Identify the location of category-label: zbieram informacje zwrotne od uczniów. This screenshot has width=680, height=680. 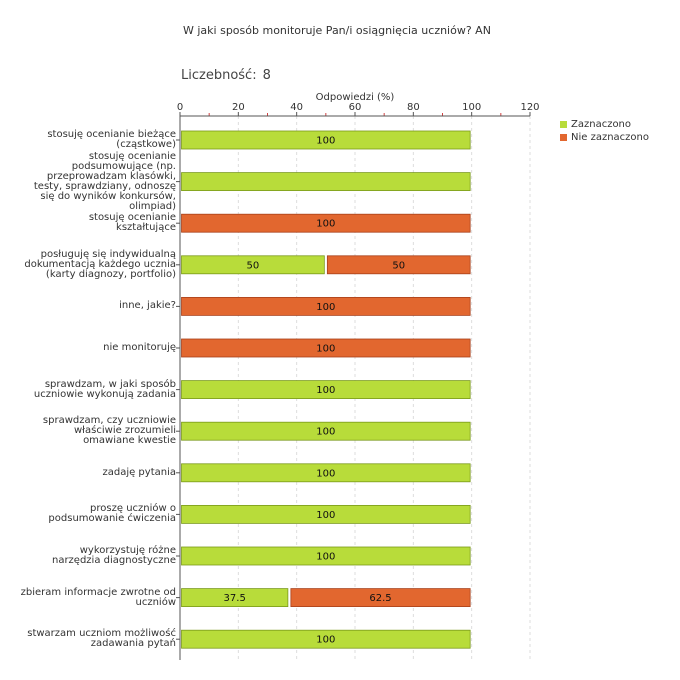
(98, 597).